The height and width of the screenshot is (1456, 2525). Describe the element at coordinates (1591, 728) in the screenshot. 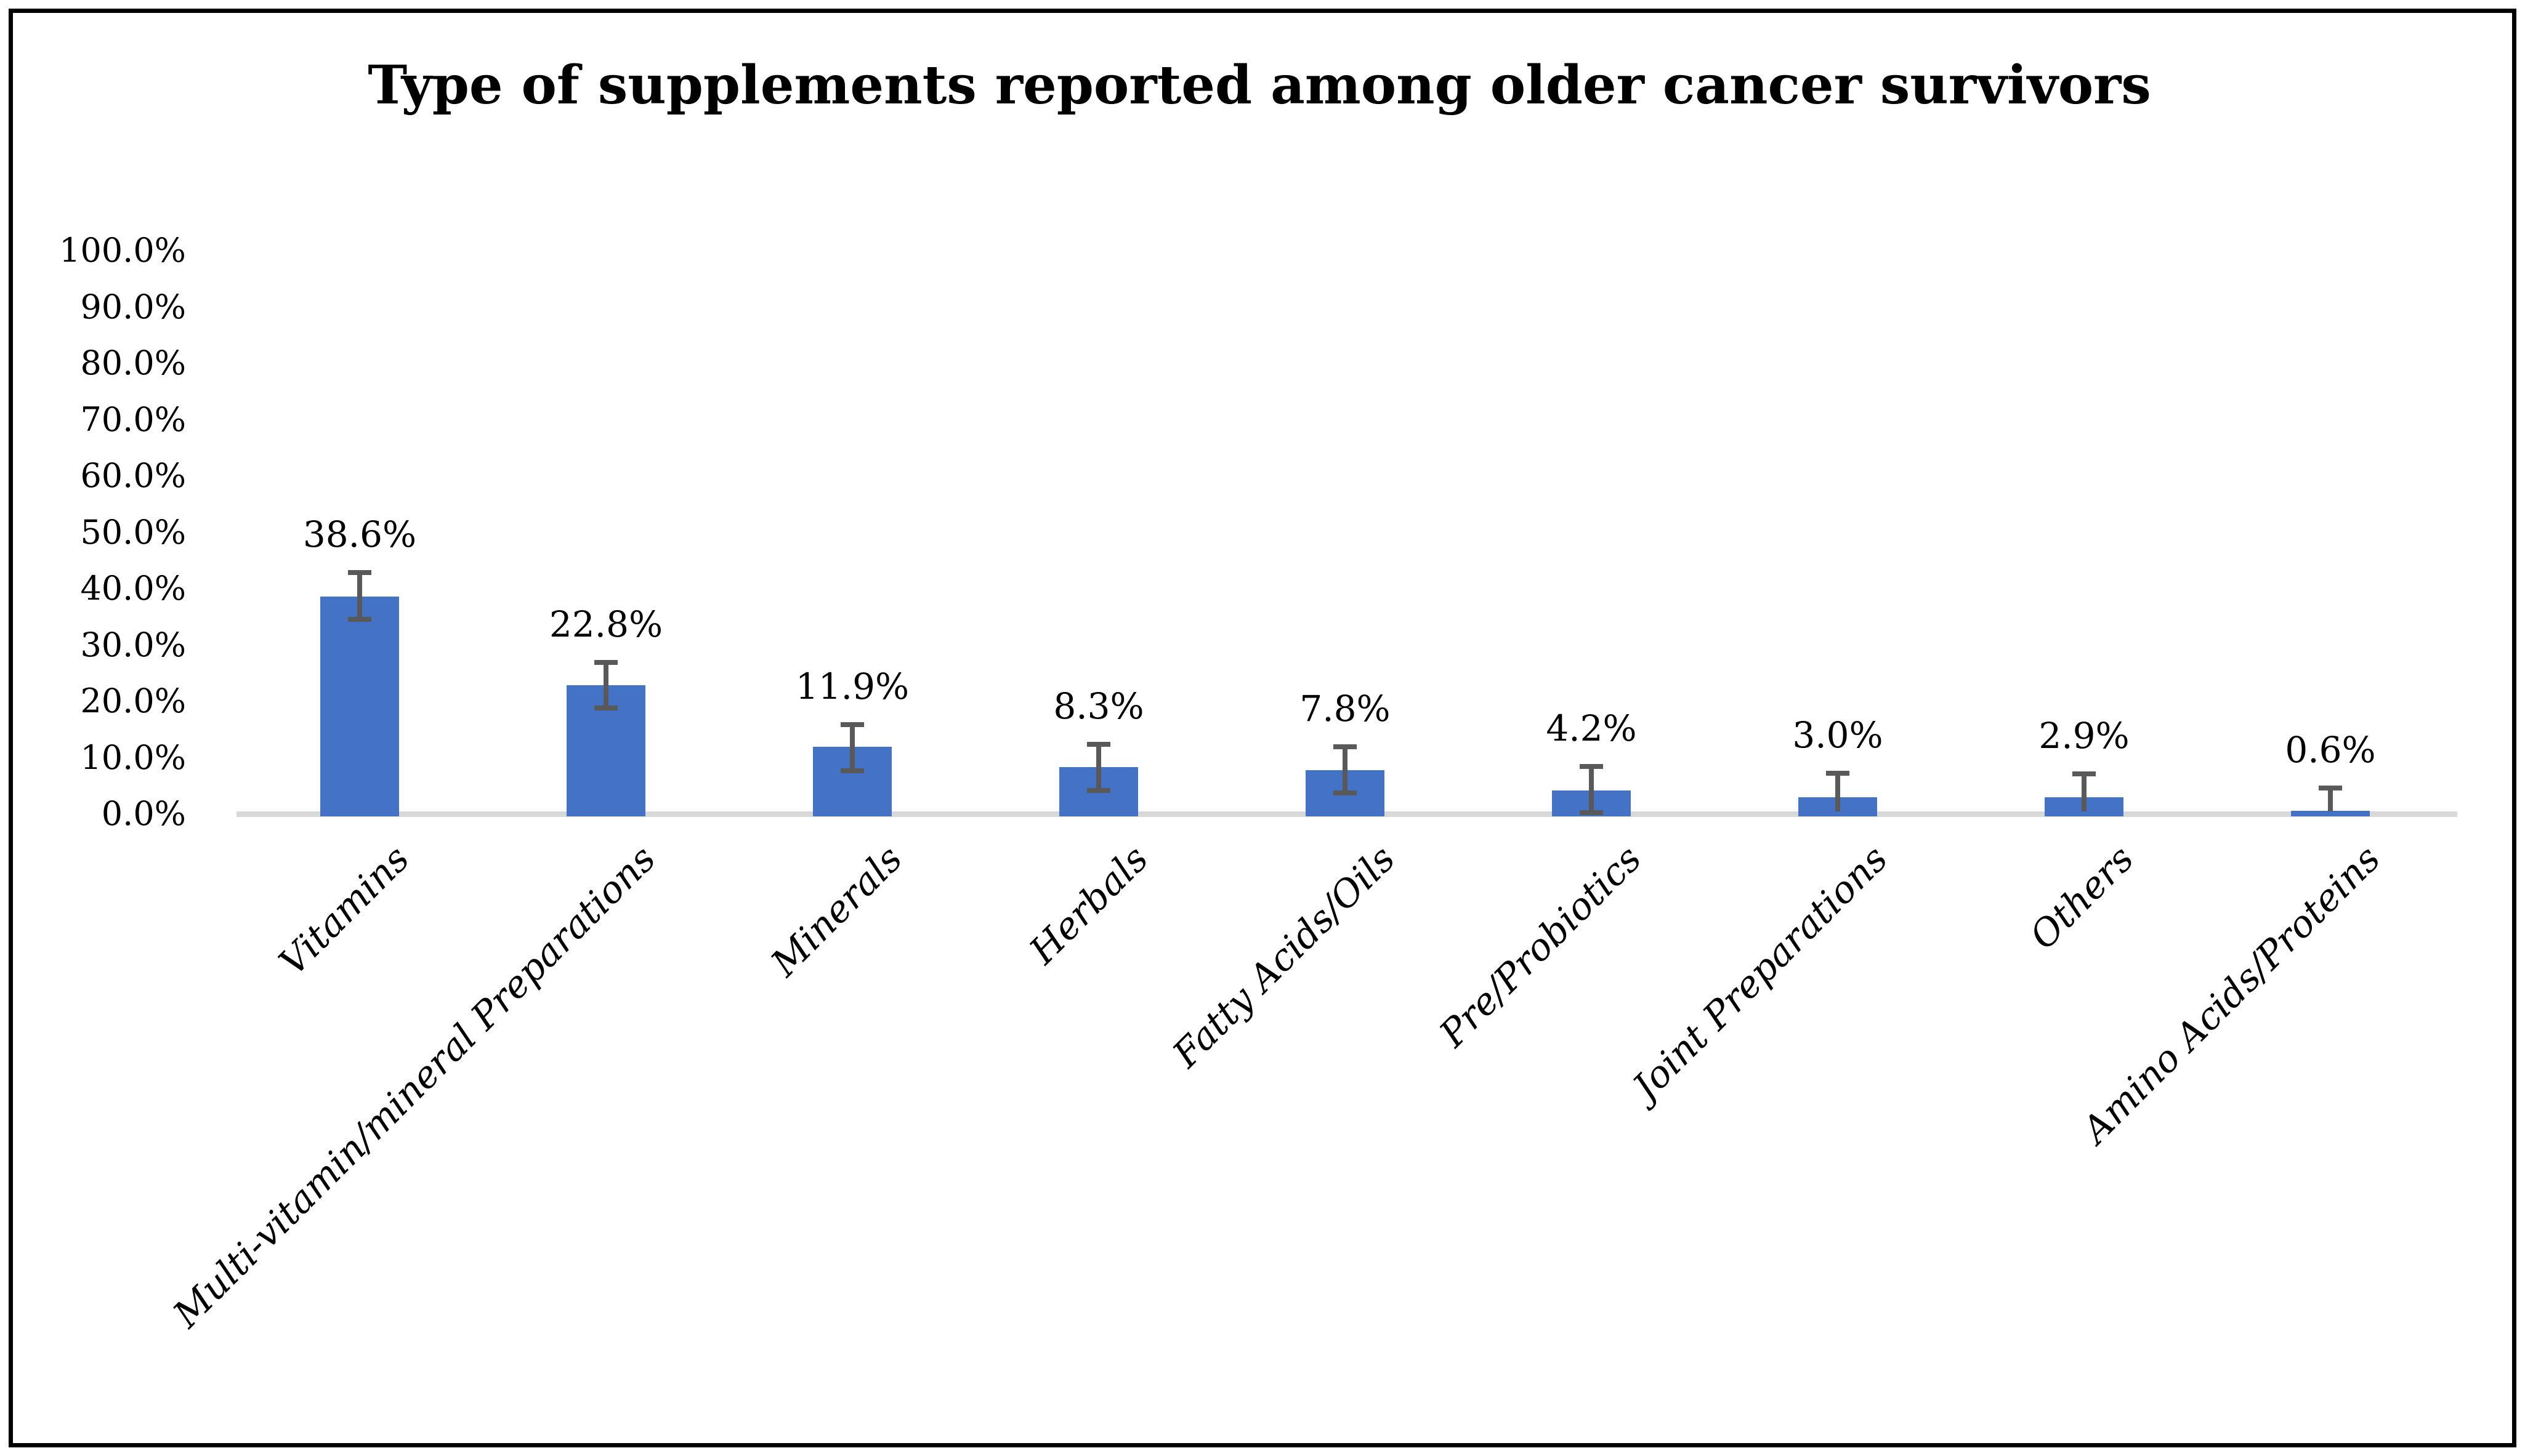

I see `bar-data-label: 4.2%` at that location.